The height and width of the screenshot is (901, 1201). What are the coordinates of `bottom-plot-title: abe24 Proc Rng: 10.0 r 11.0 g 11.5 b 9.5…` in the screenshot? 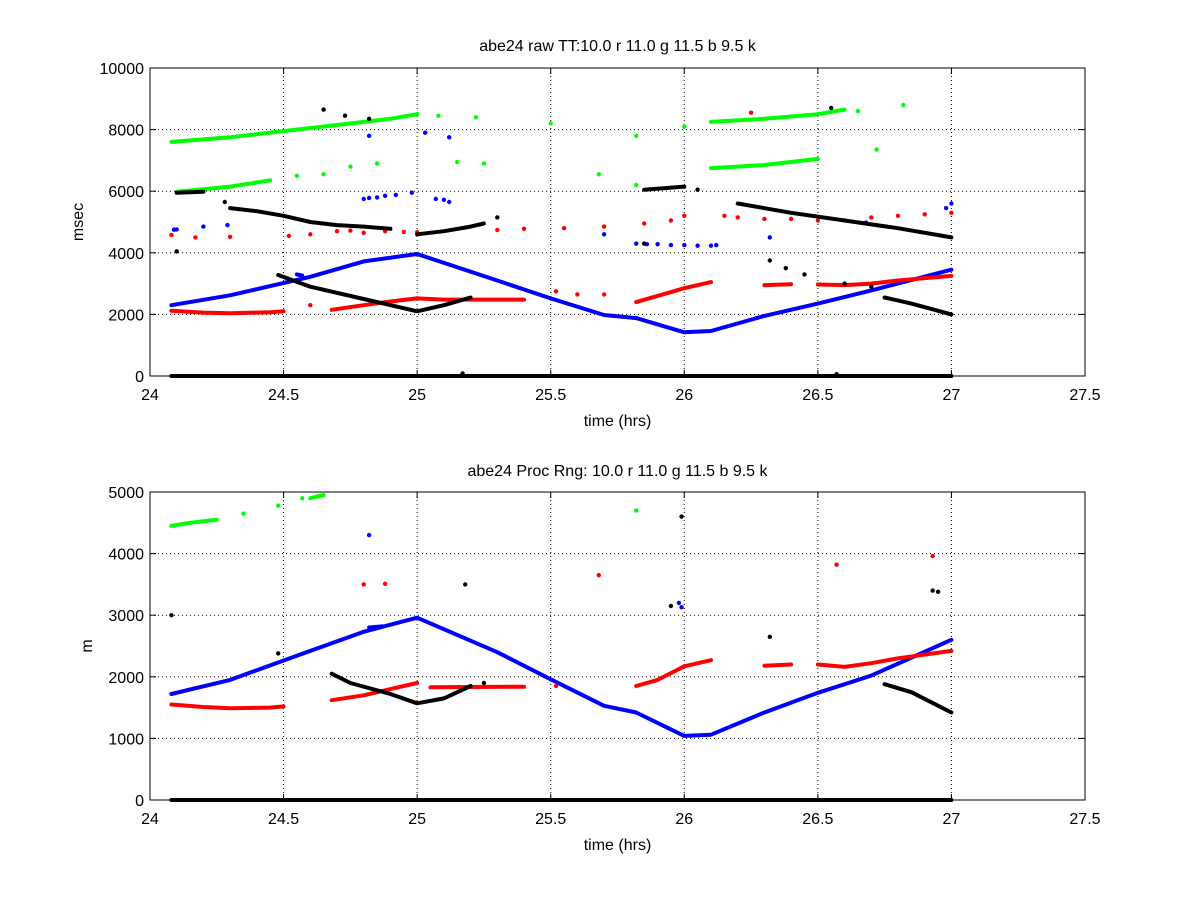 It's located at (617, 471).